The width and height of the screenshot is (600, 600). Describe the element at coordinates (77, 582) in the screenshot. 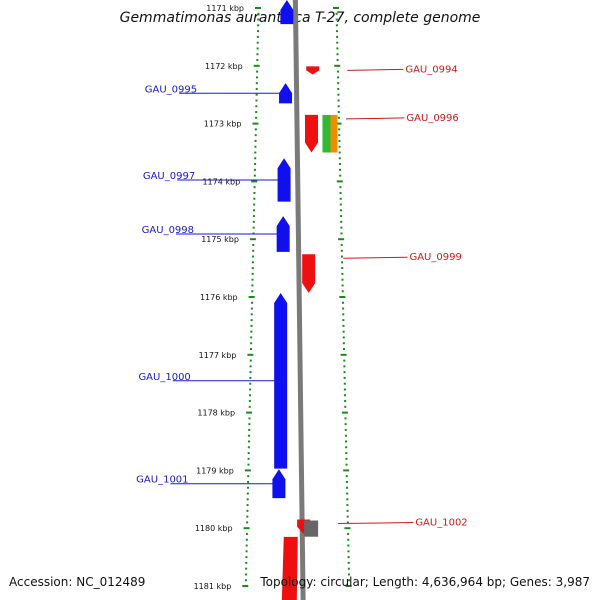

I see `accession-text: Accession: NC_012489` at that location.